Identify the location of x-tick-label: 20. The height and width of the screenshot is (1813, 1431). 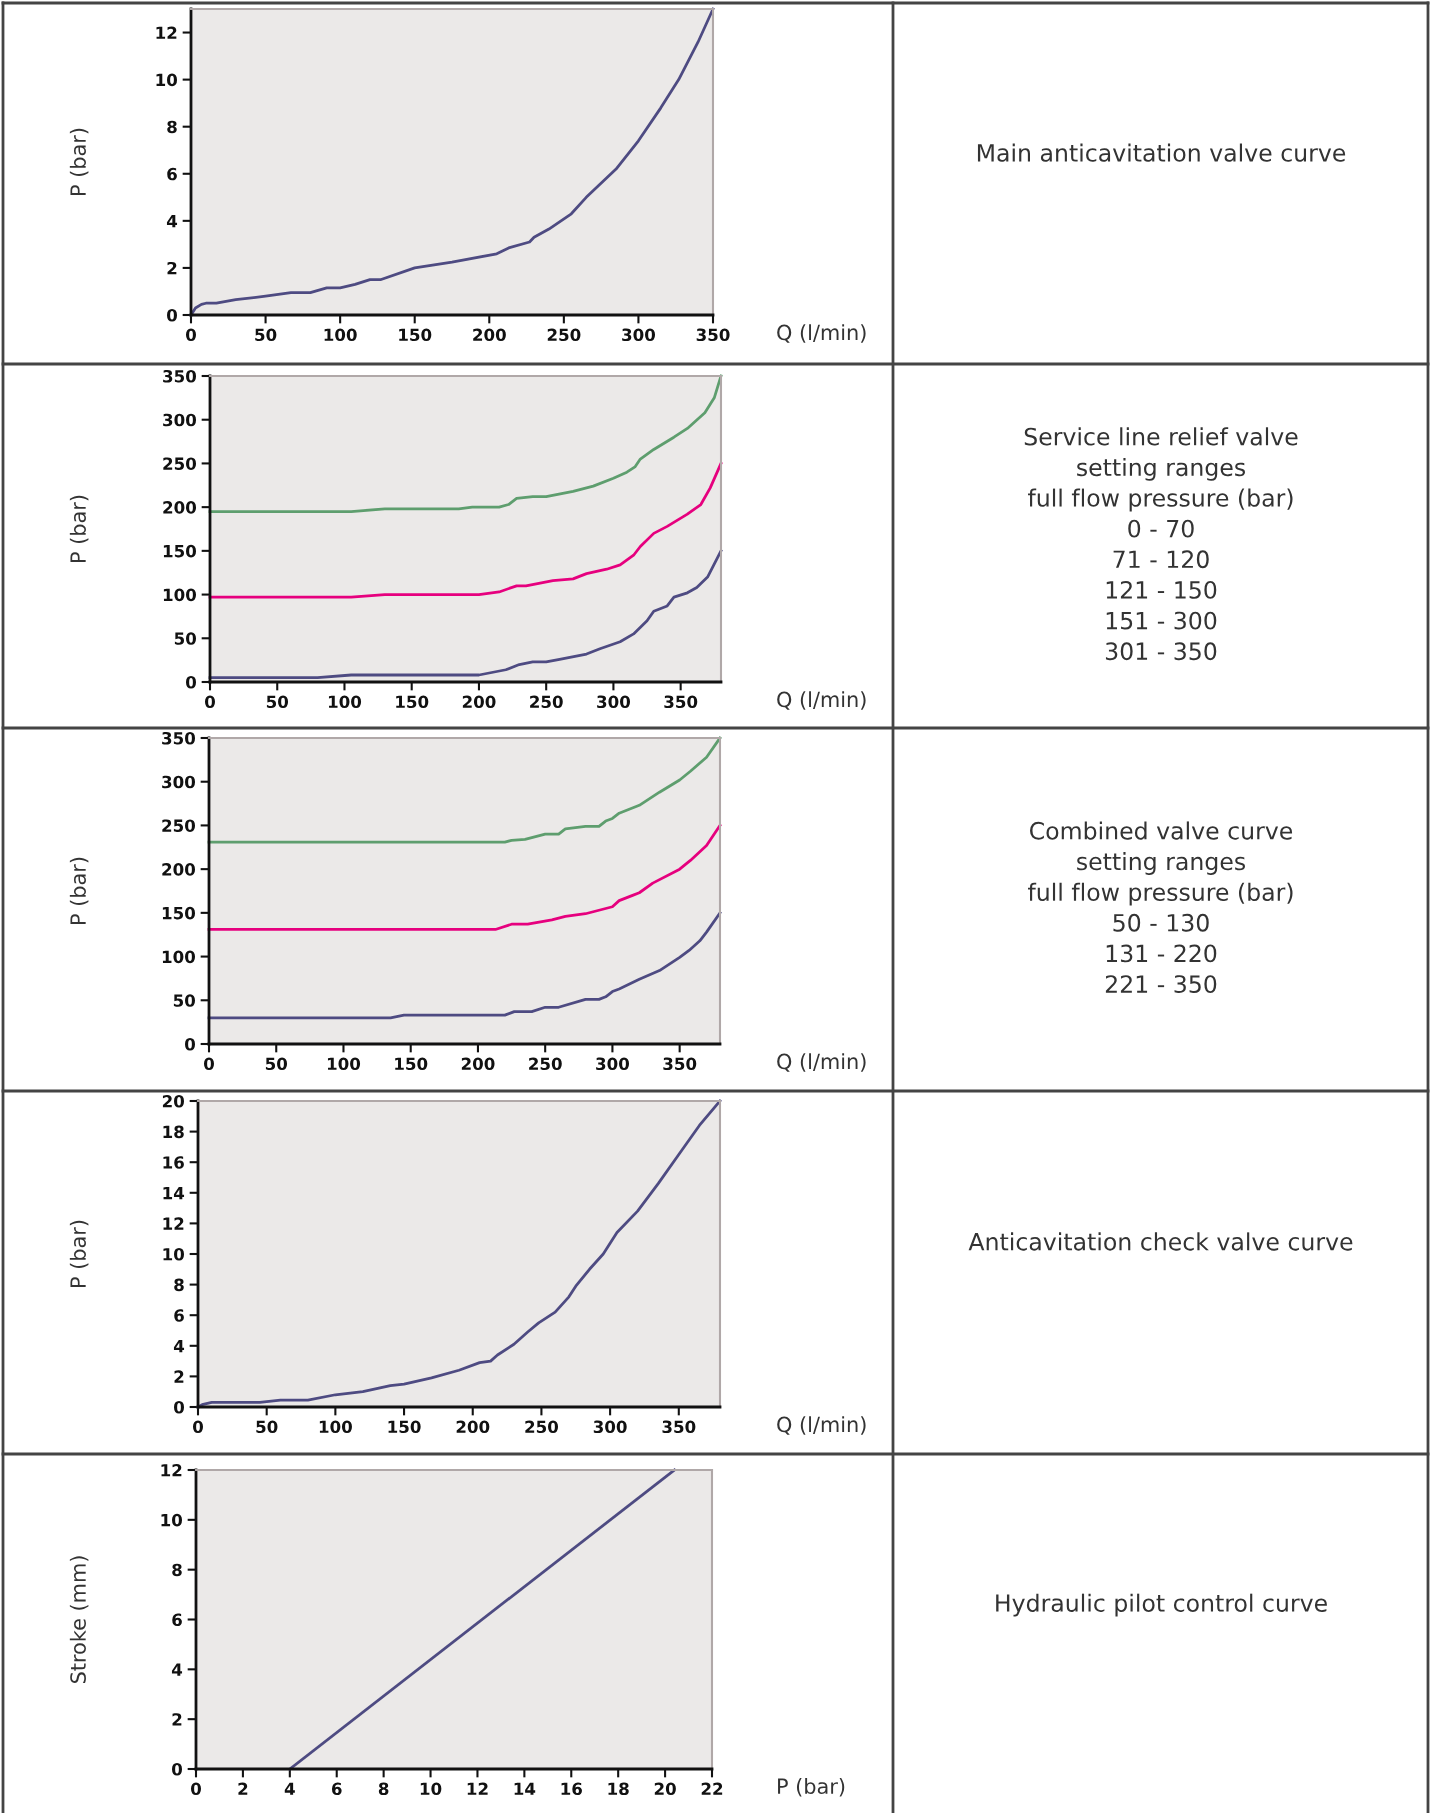
(665, 1789).